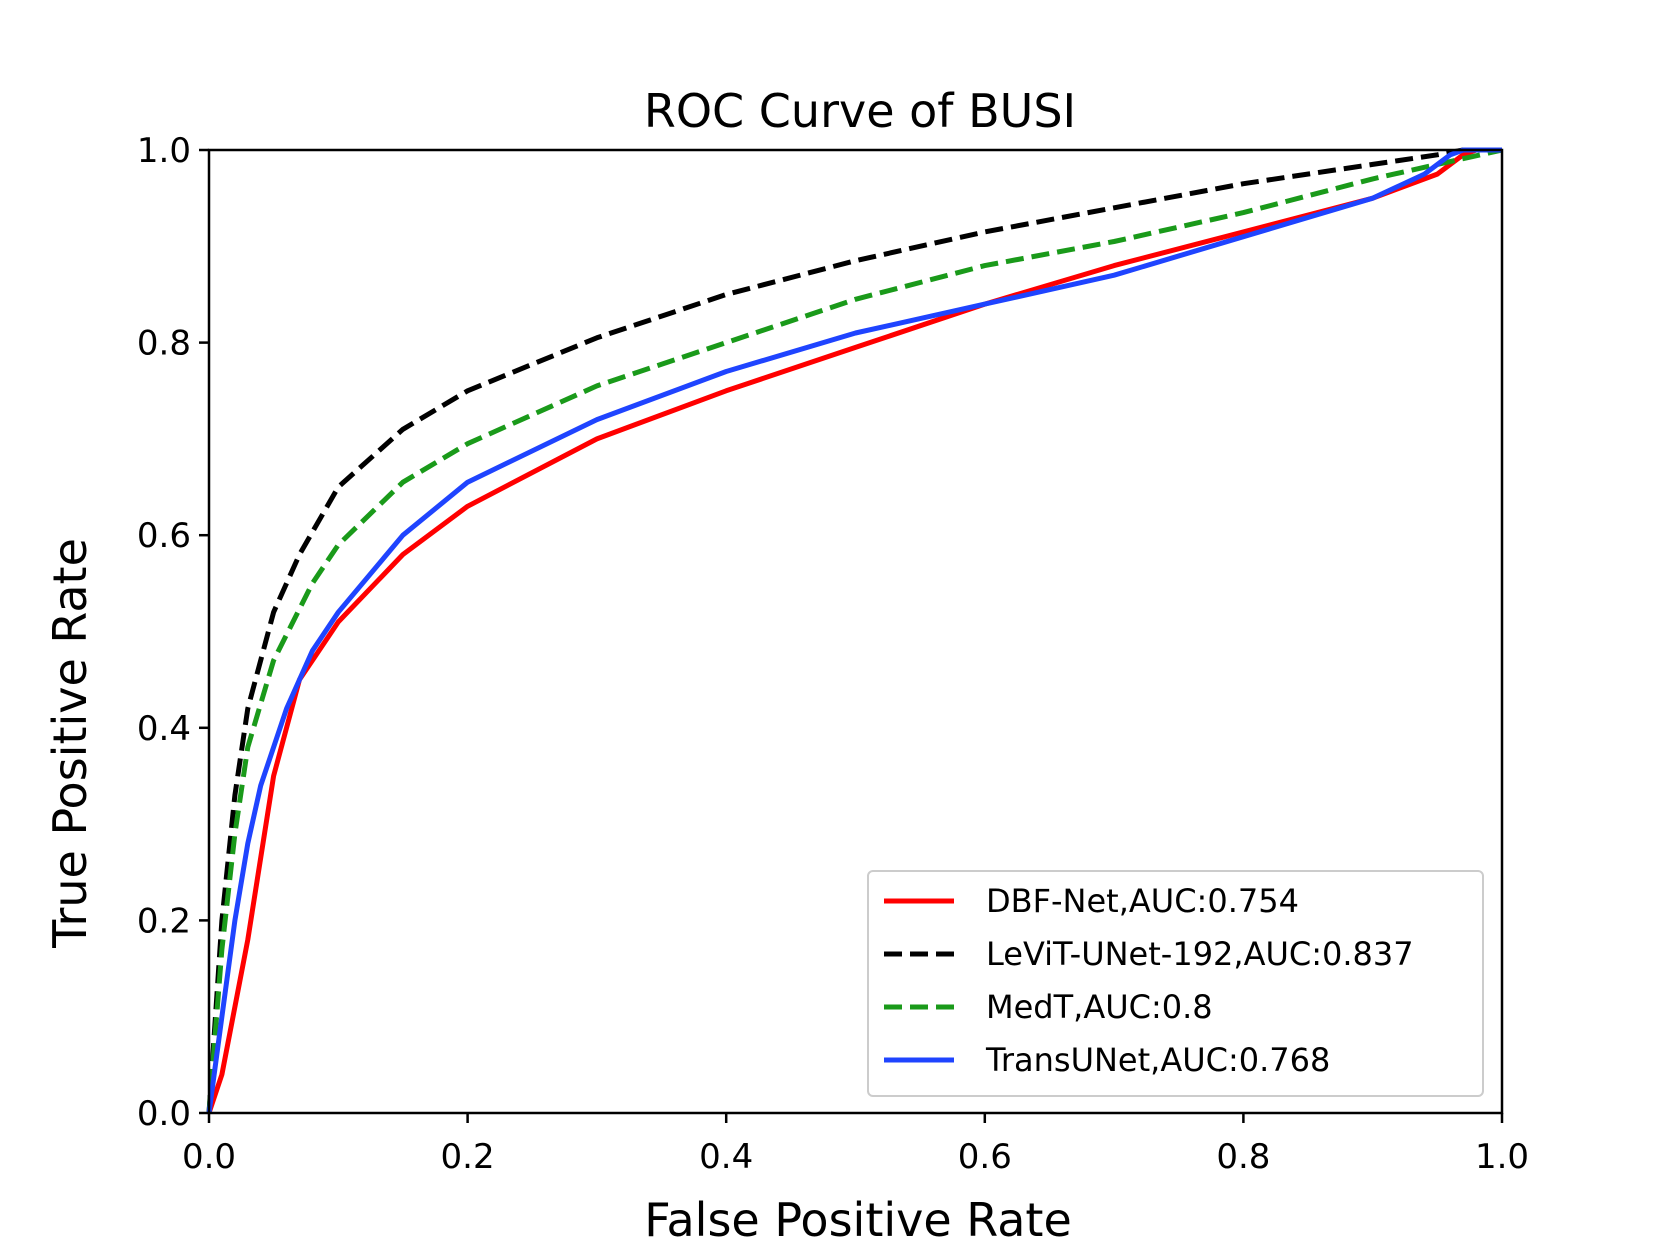 The image size is (1661, 1246). What do you see at coordinates (1243, 1157) in the screenshot?
I see `x-tick-label: 0.8` at bounding box center [1243, 1157].